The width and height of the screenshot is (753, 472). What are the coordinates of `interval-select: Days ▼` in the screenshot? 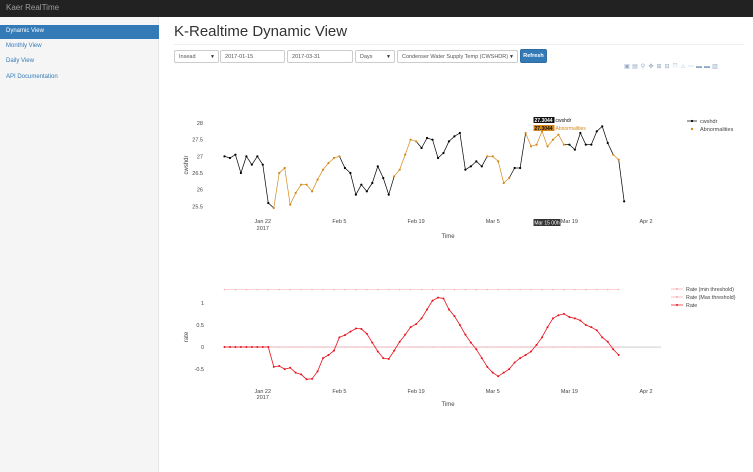 It's located at (375, 56).